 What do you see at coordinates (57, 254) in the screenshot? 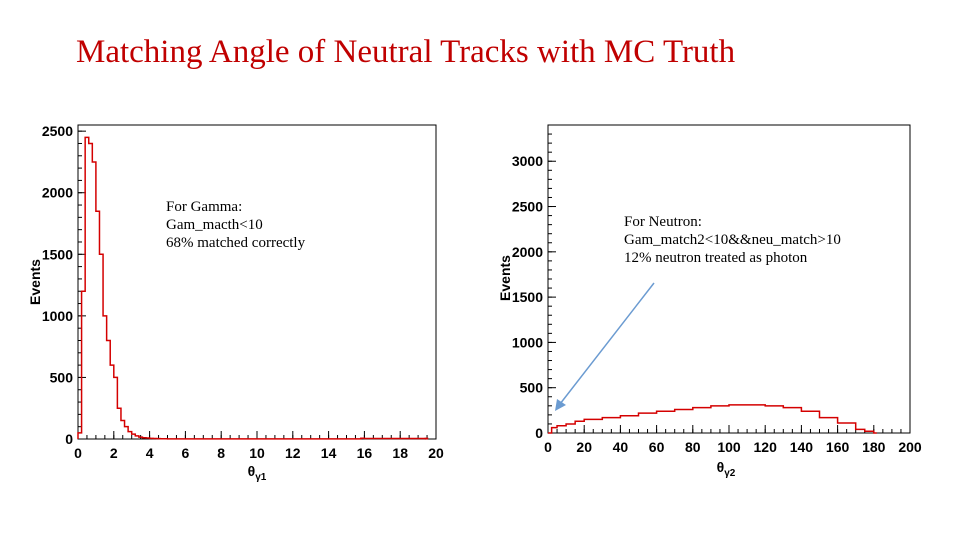
I see `chart1-ytick-label: 1500` at bounding box center [57, 254].